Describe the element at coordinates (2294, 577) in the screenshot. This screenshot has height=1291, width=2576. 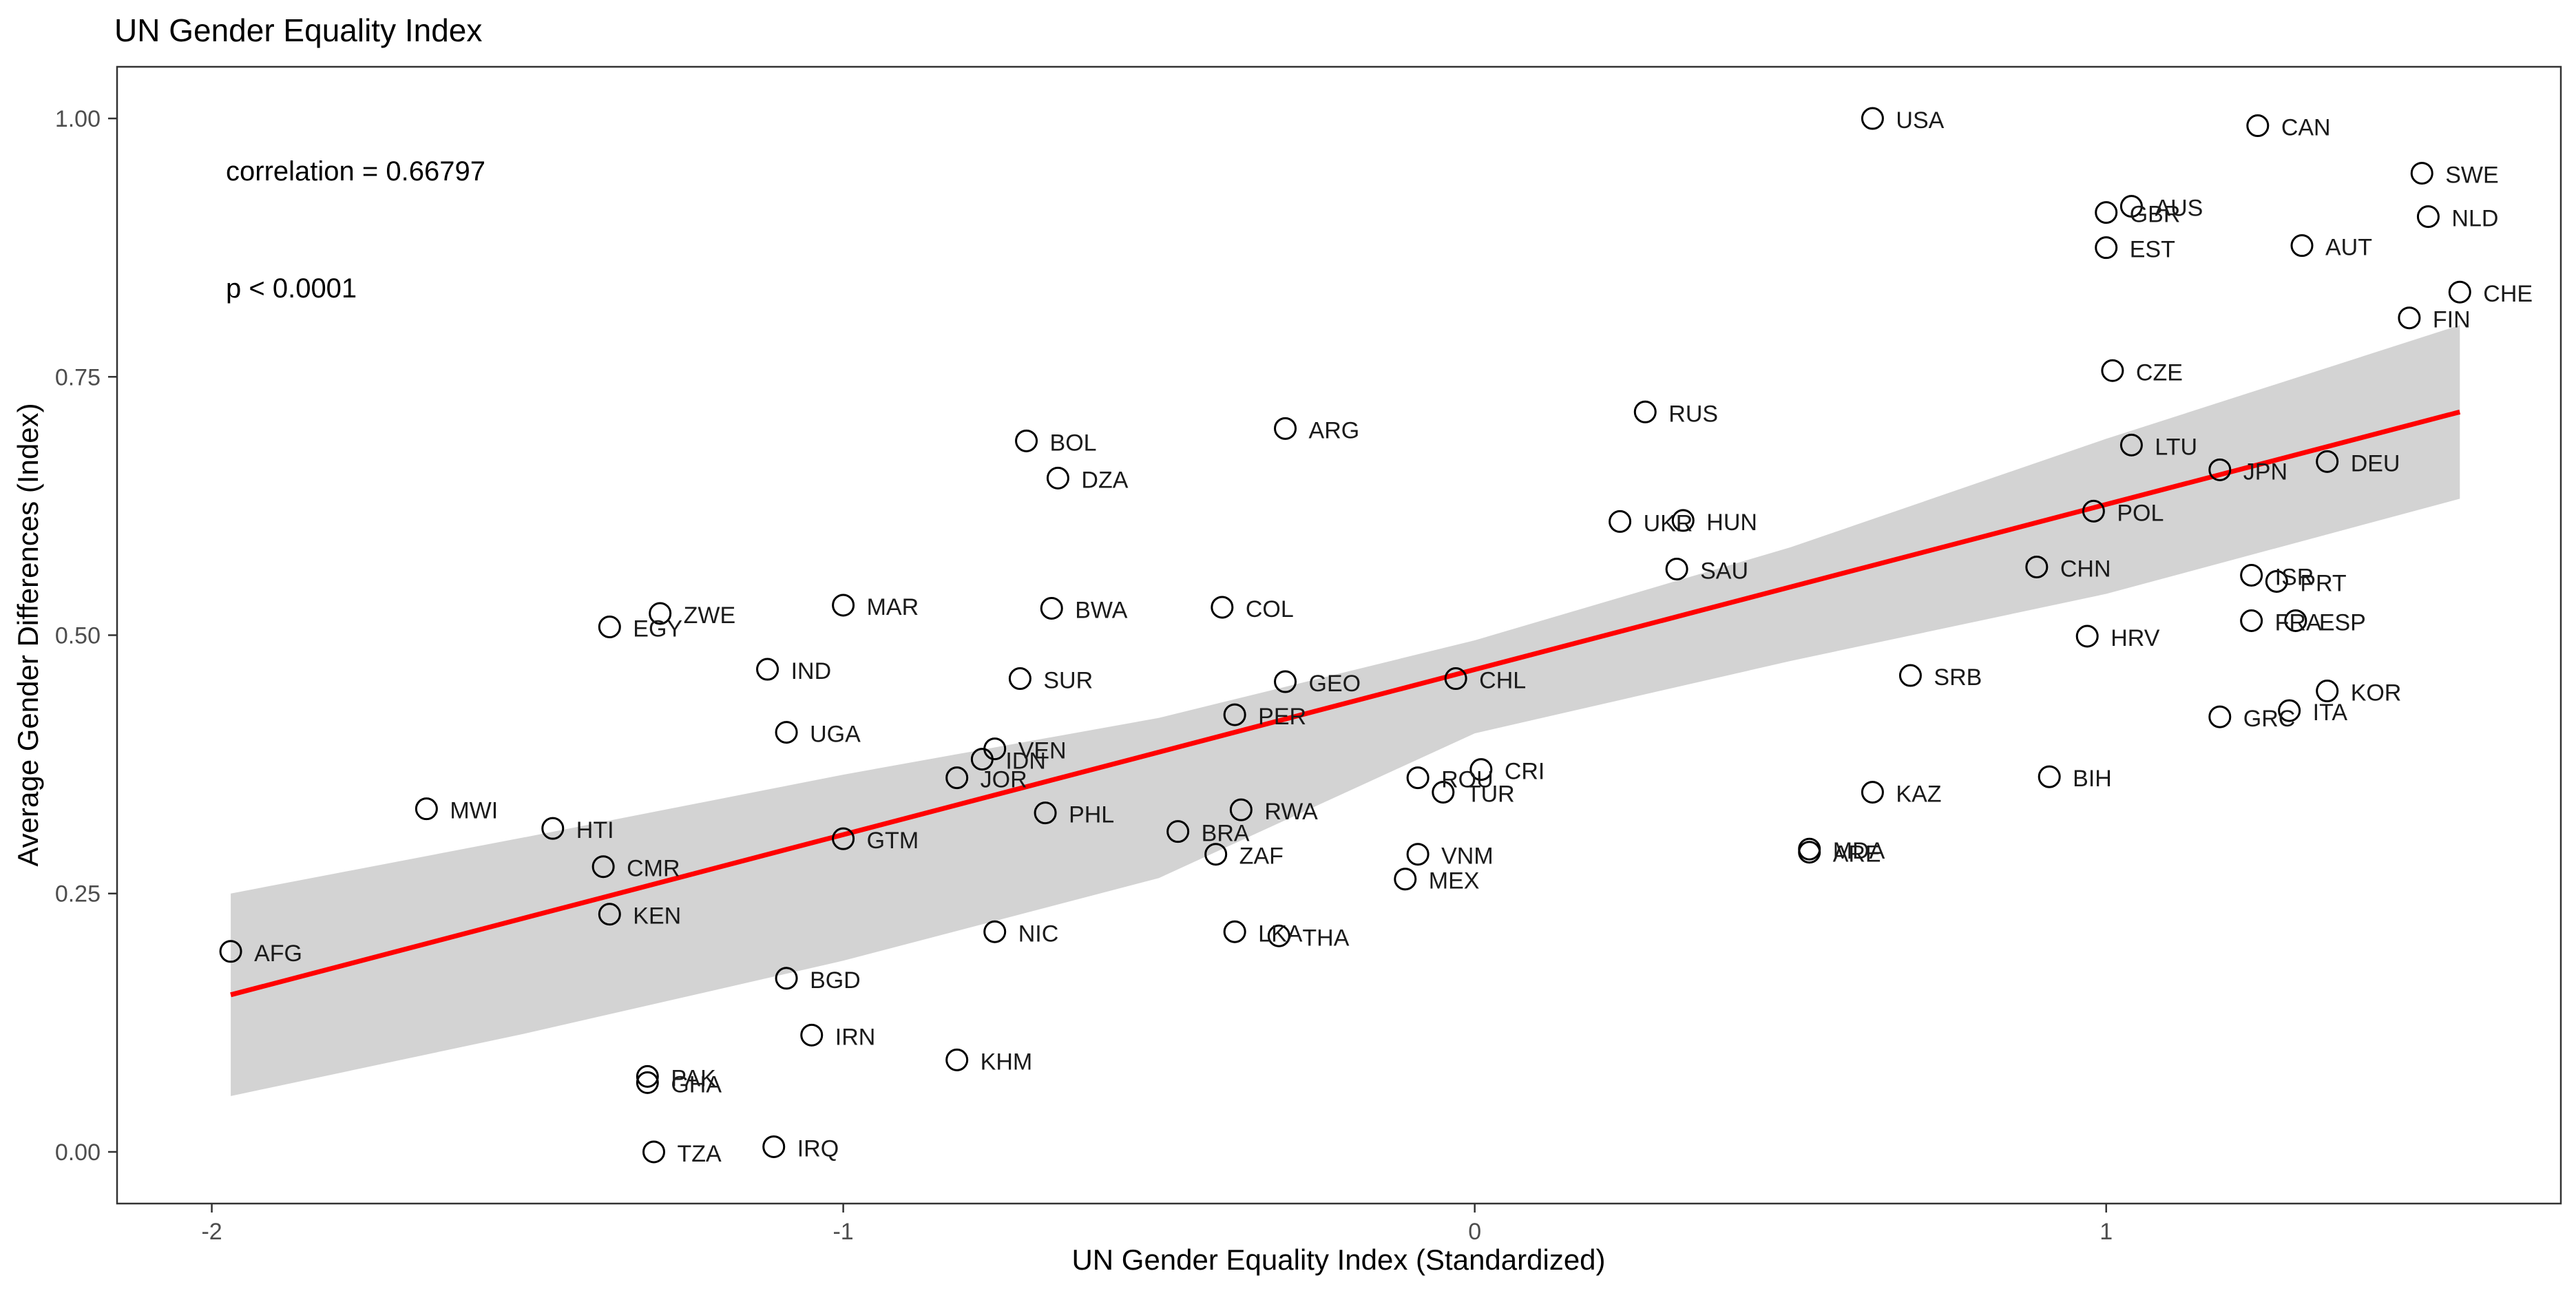
I see `data-label-isr: ISR` at that location.